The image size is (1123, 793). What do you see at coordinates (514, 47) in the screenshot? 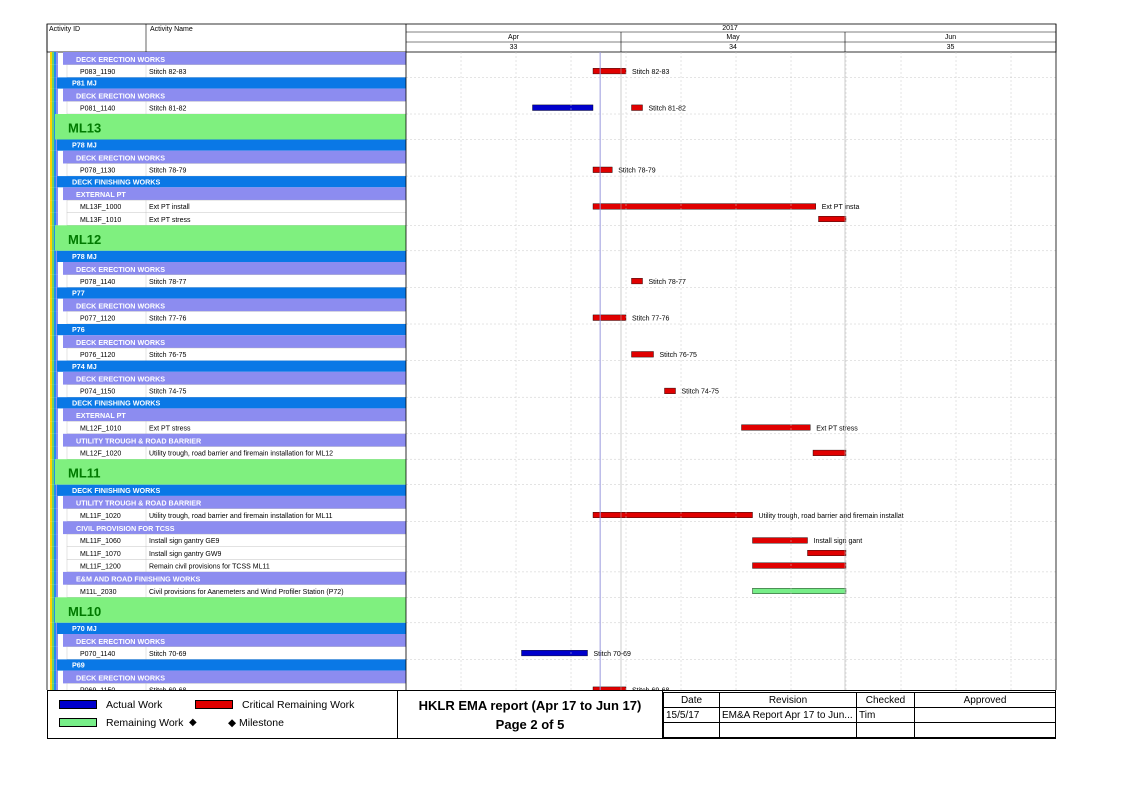
I see `week-label: 33` at bounding box center [514, 47].